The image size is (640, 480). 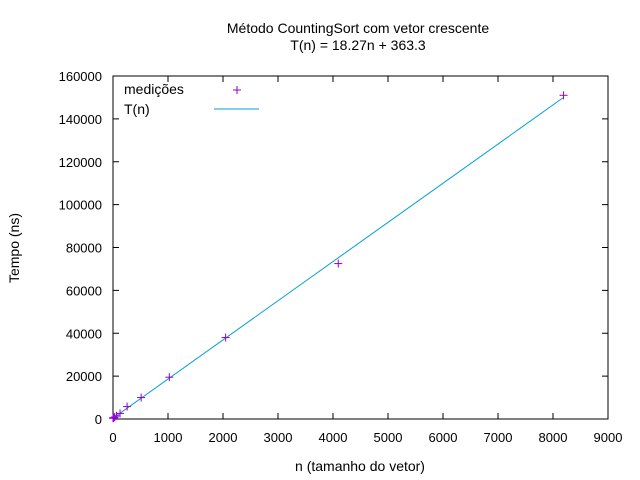 What do you see at coordinates (223, 437) in the screenshot?
I see `x-tick-label: 2000` at bounding box center [223, 437].